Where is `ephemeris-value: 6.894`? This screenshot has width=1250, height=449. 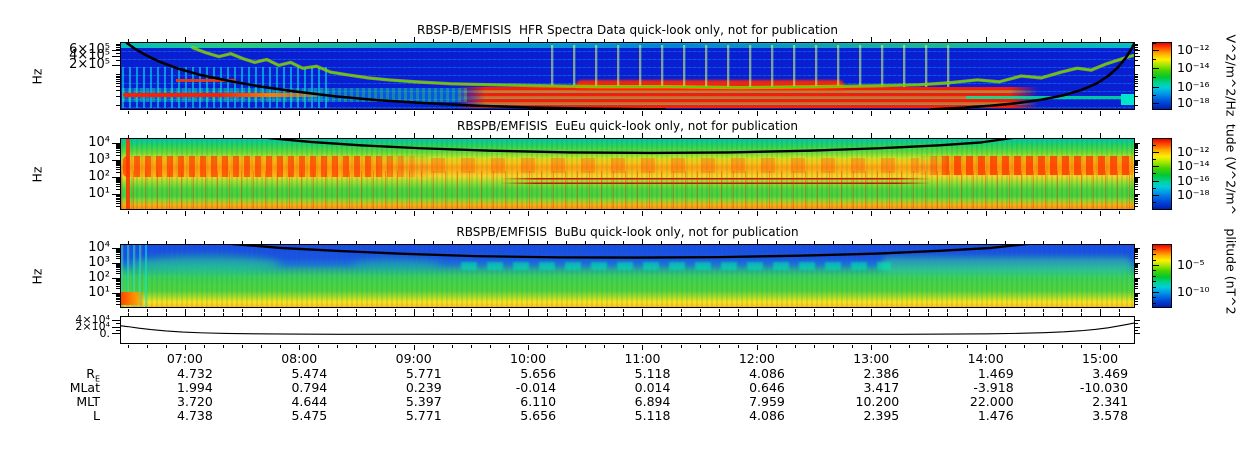 ephemeris-value: 6.894 is located at coordinates (652, 401).